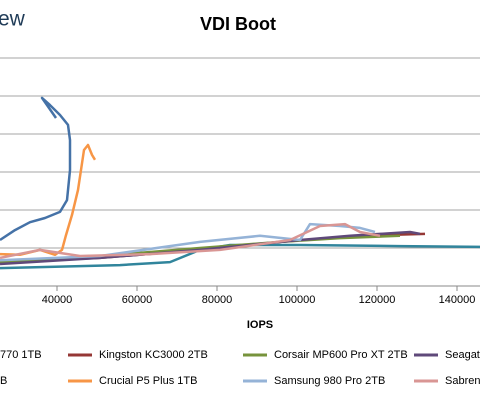 The image size is (480, 401). What do you see at coordinates (377, 300) in the screenshot?
I see `x-tick-label: 120000` at bounding box center [377, 300].